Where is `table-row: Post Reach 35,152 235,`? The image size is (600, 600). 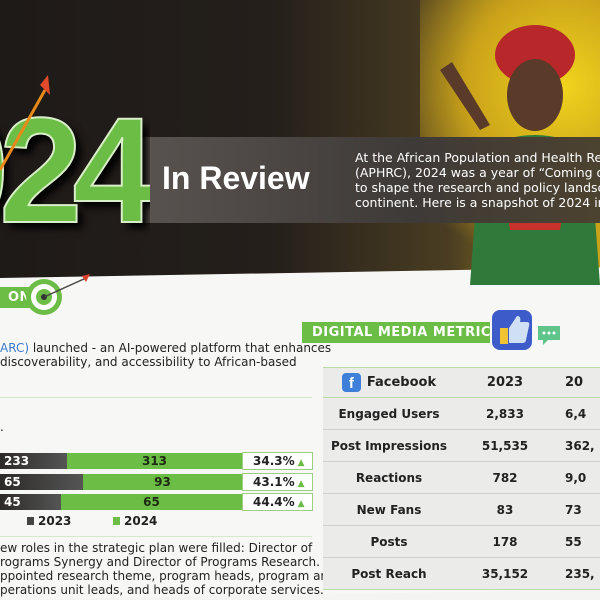
table-row: Post Reach 35,152 235, is located at coordinates (461, 573).